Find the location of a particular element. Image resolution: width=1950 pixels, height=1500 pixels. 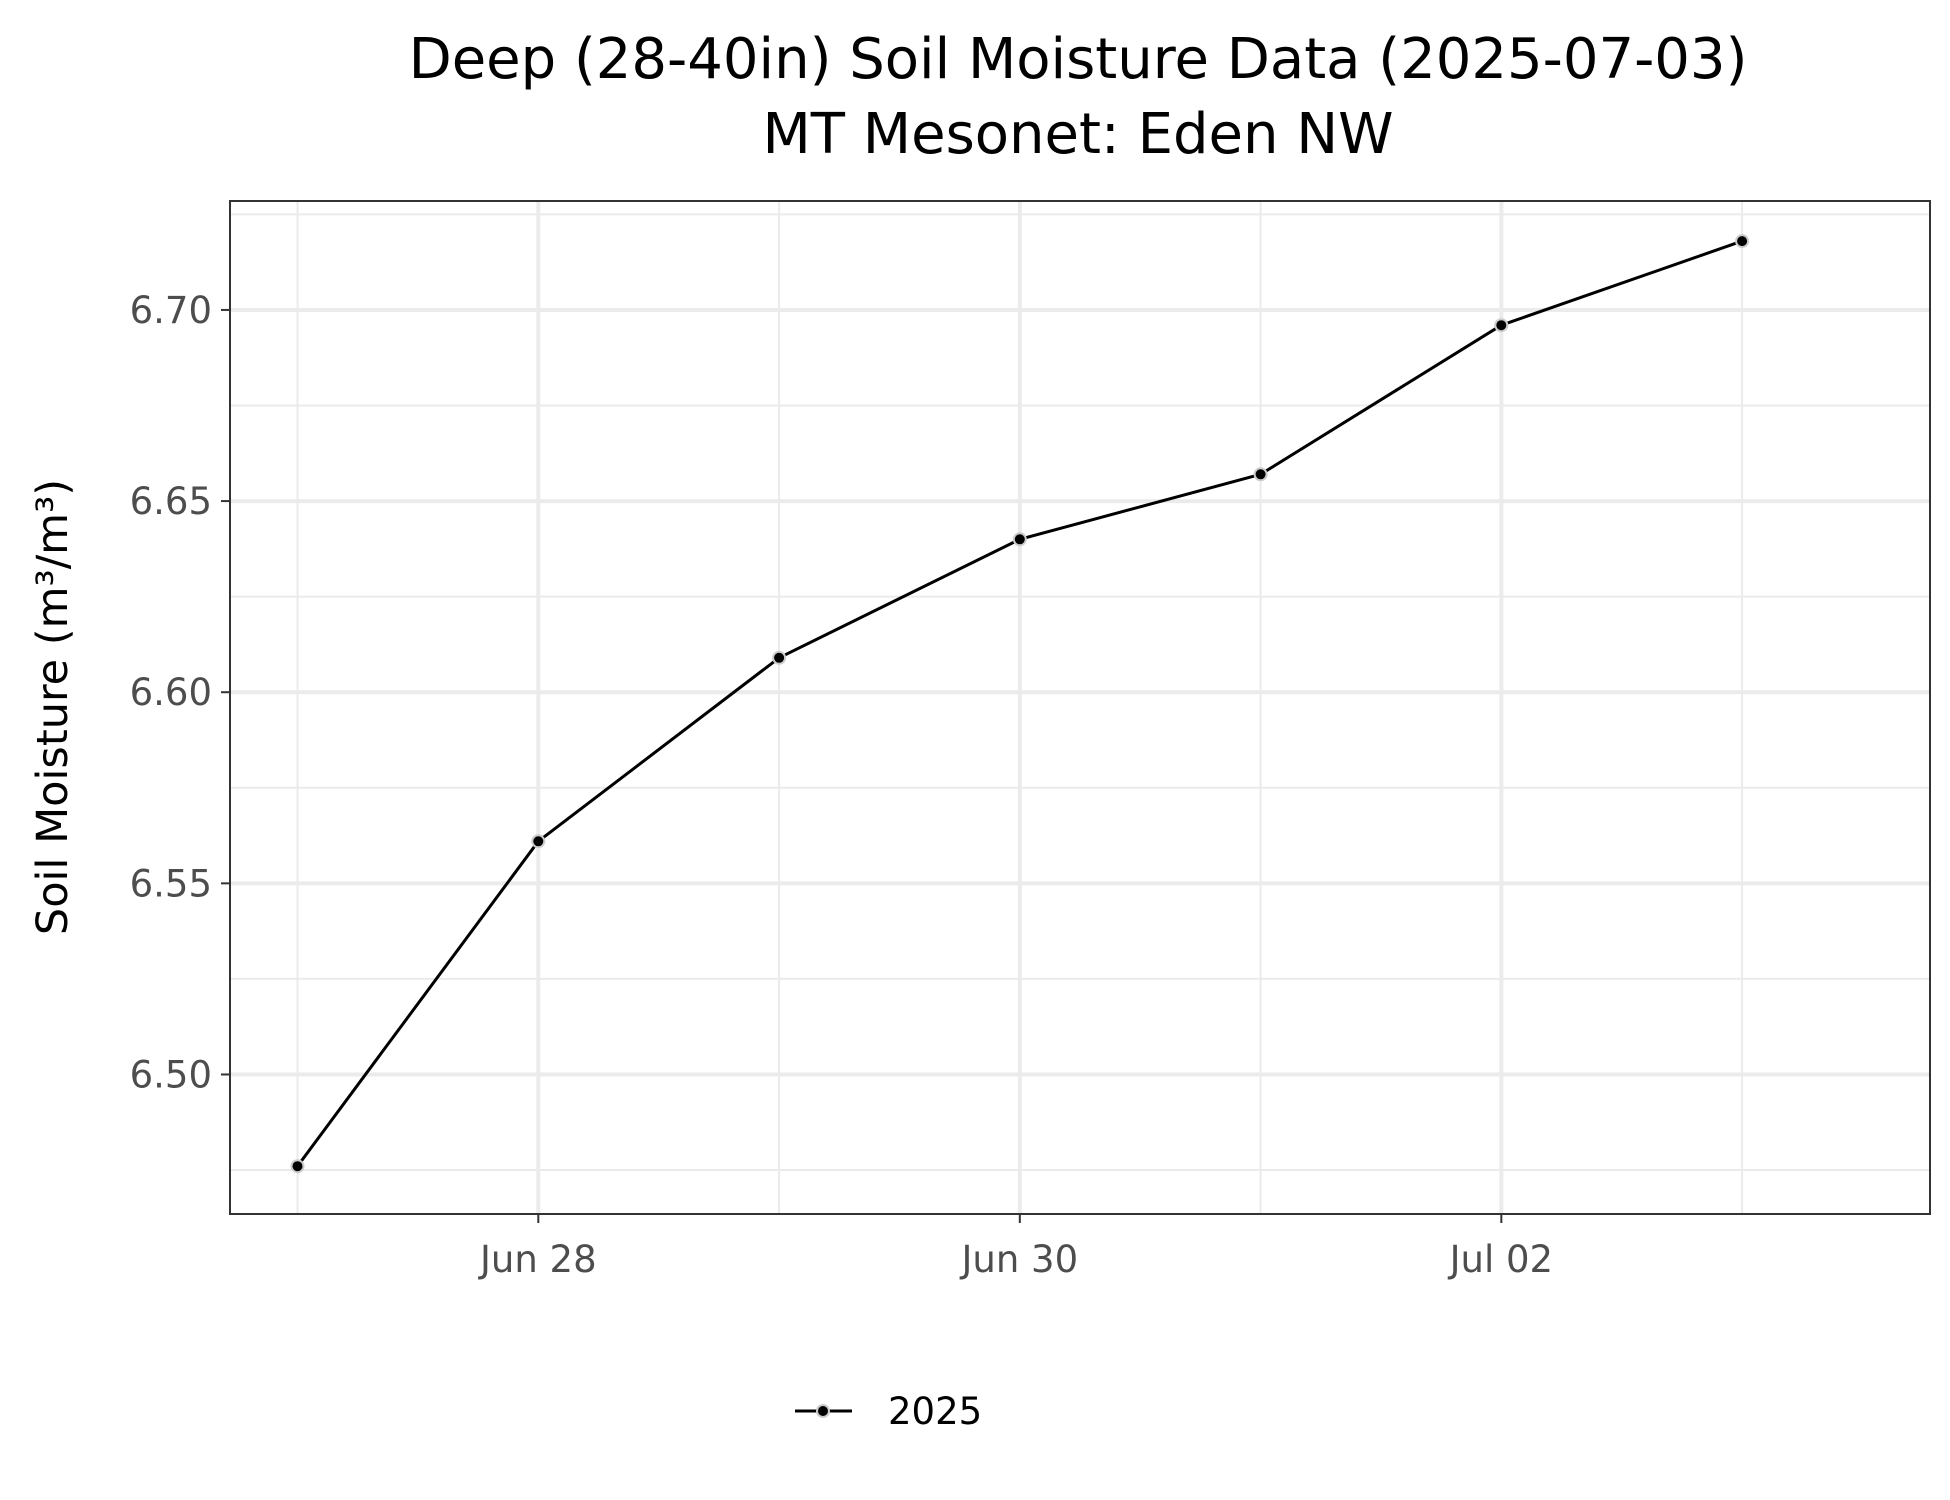

y-axis-ticks: 6.50 6.55 6.60 6.65 6.70 is located at coordinates (180, 692).